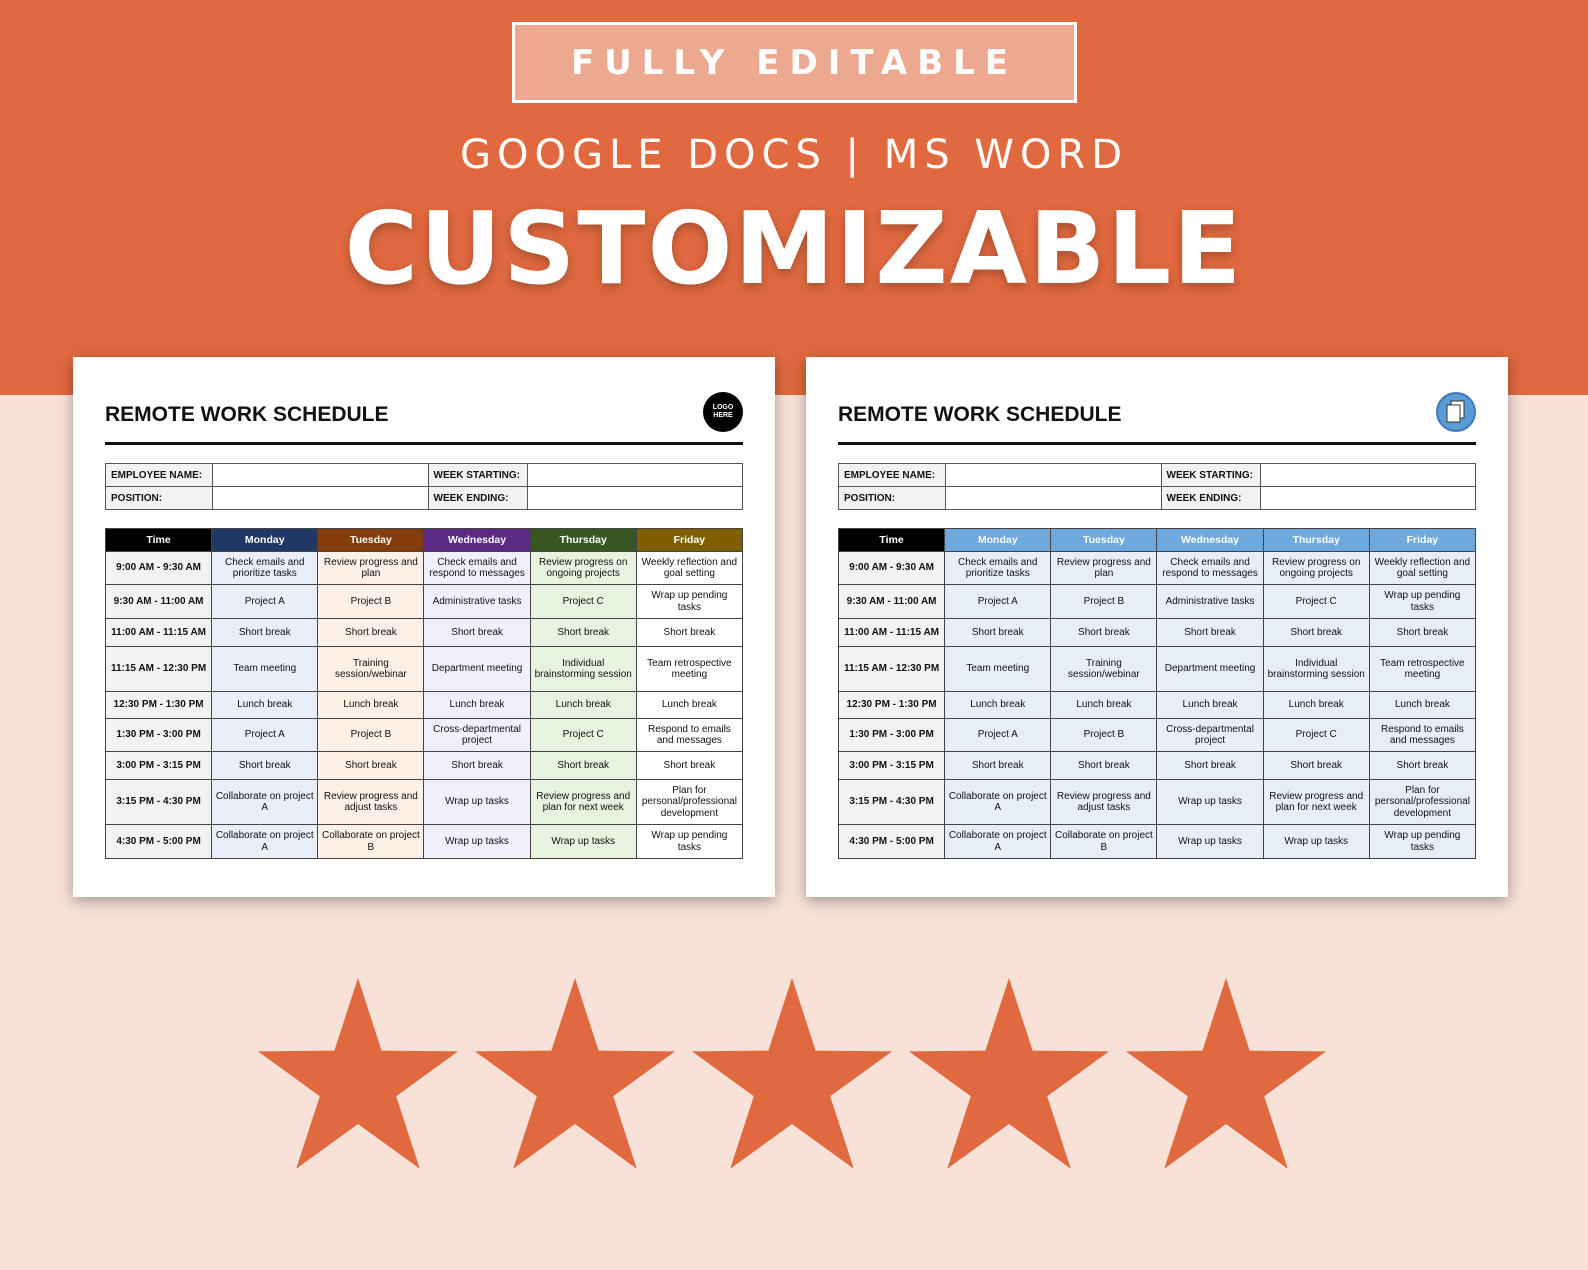 The image size is (1588, 1270). What do you see at coordinates (158, 669) in the screenshot?
I see `time-cell: 11:15 AM - 12:30 PM` at bounding box center [158, 669].